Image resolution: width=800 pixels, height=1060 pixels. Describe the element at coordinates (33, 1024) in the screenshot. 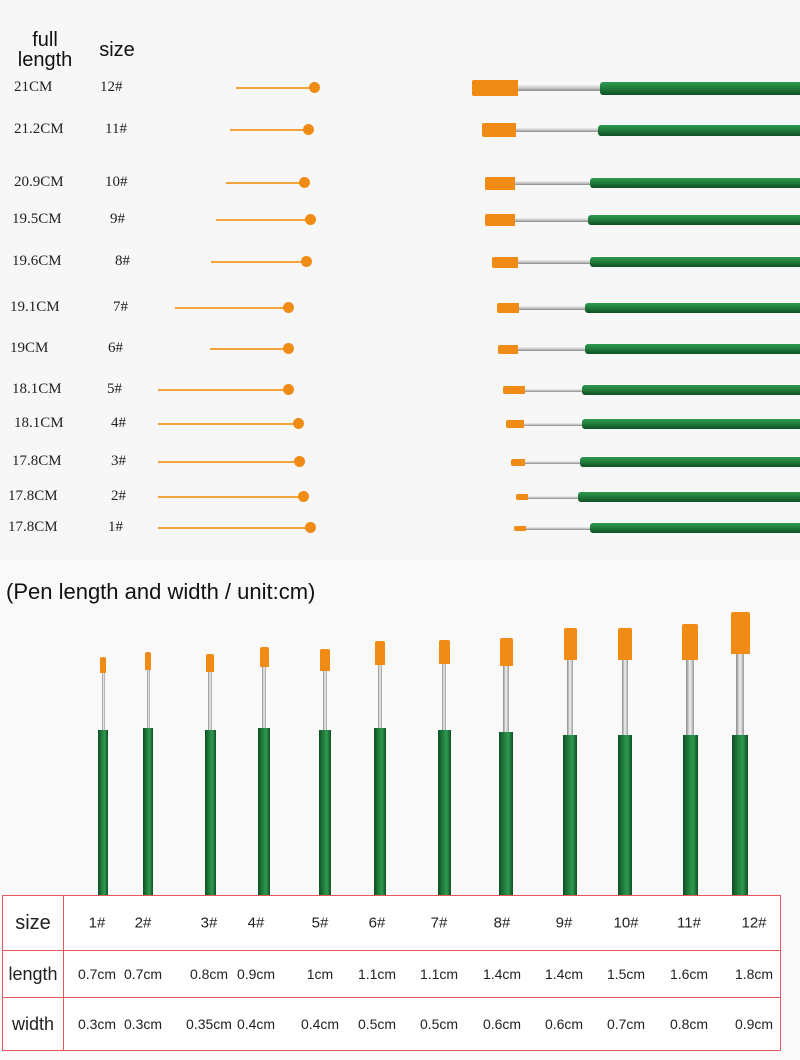

I see `row-header-width: width` at that location.